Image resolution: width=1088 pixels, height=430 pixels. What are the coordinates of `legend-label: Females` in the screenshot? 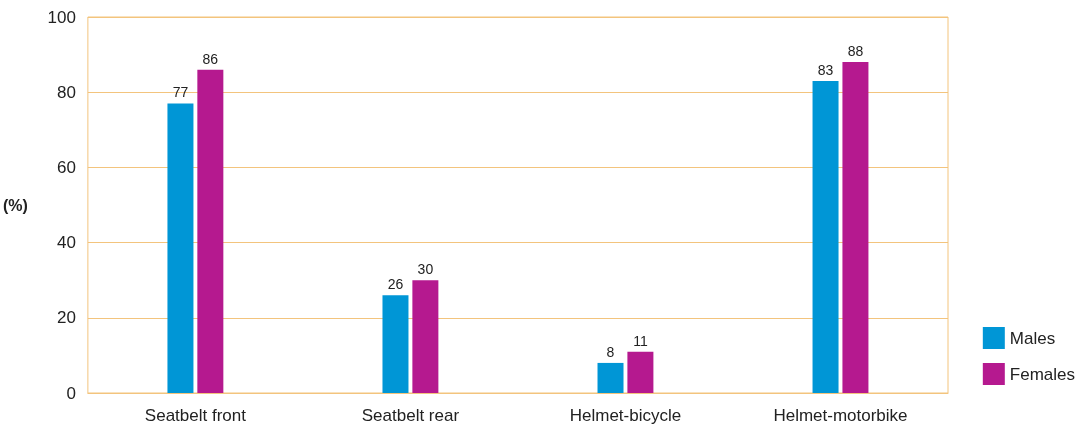 It's located at (1042, 374).